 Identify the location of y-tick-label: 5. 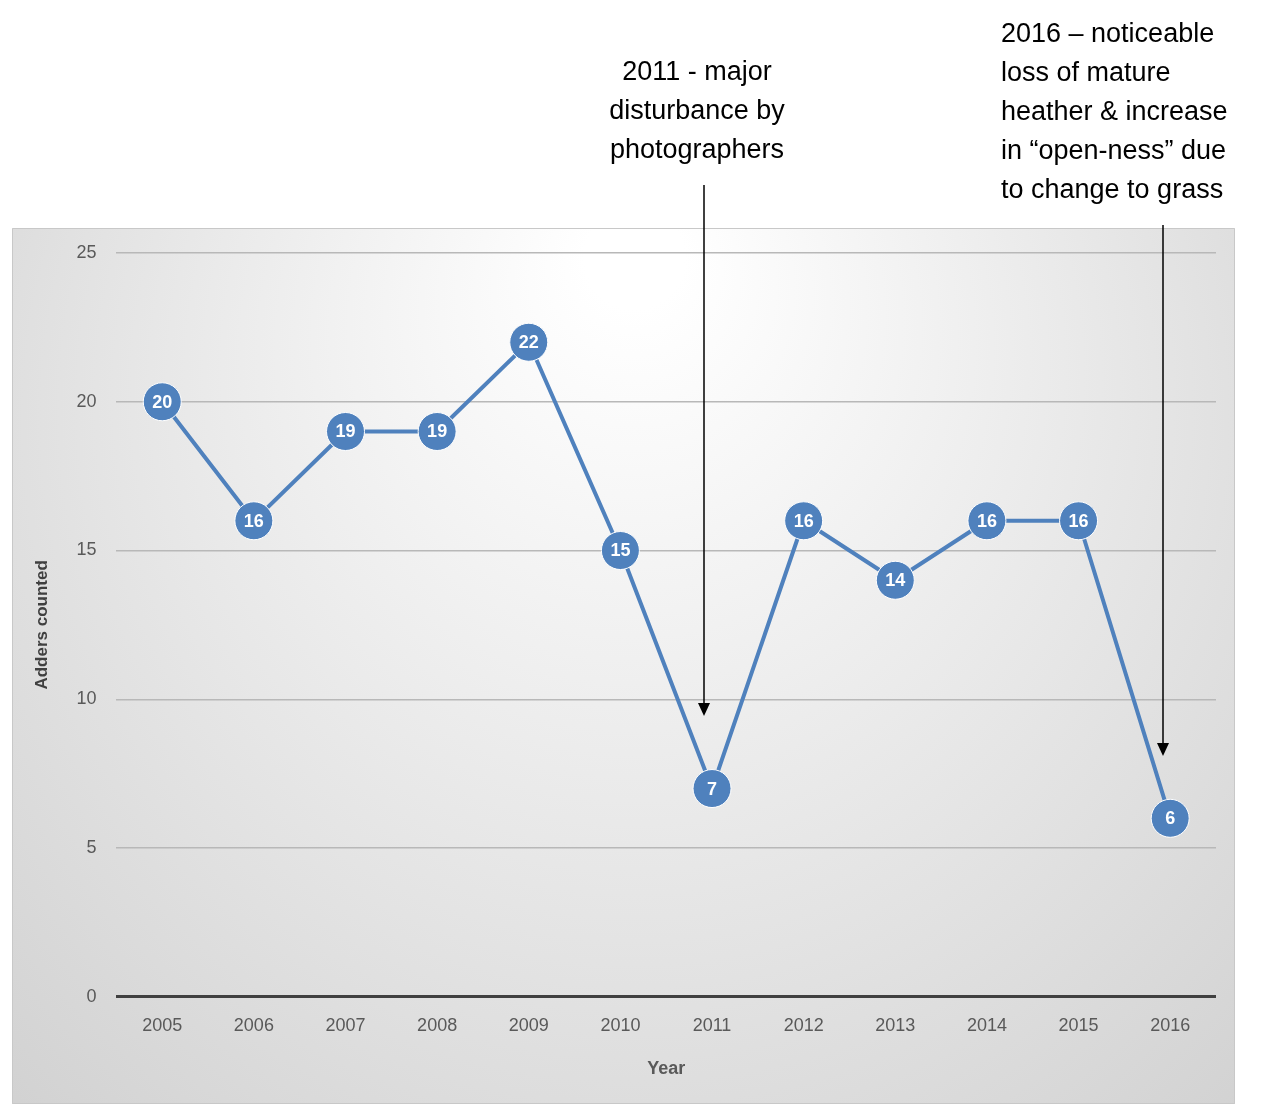
(91, 847).